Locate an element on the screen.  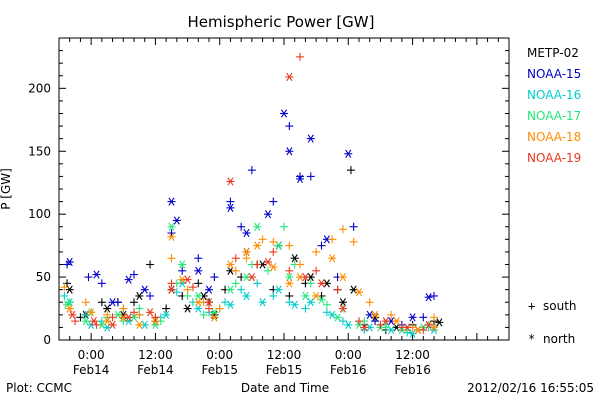
south-marker-label: south is located at coordinates (560, 306).